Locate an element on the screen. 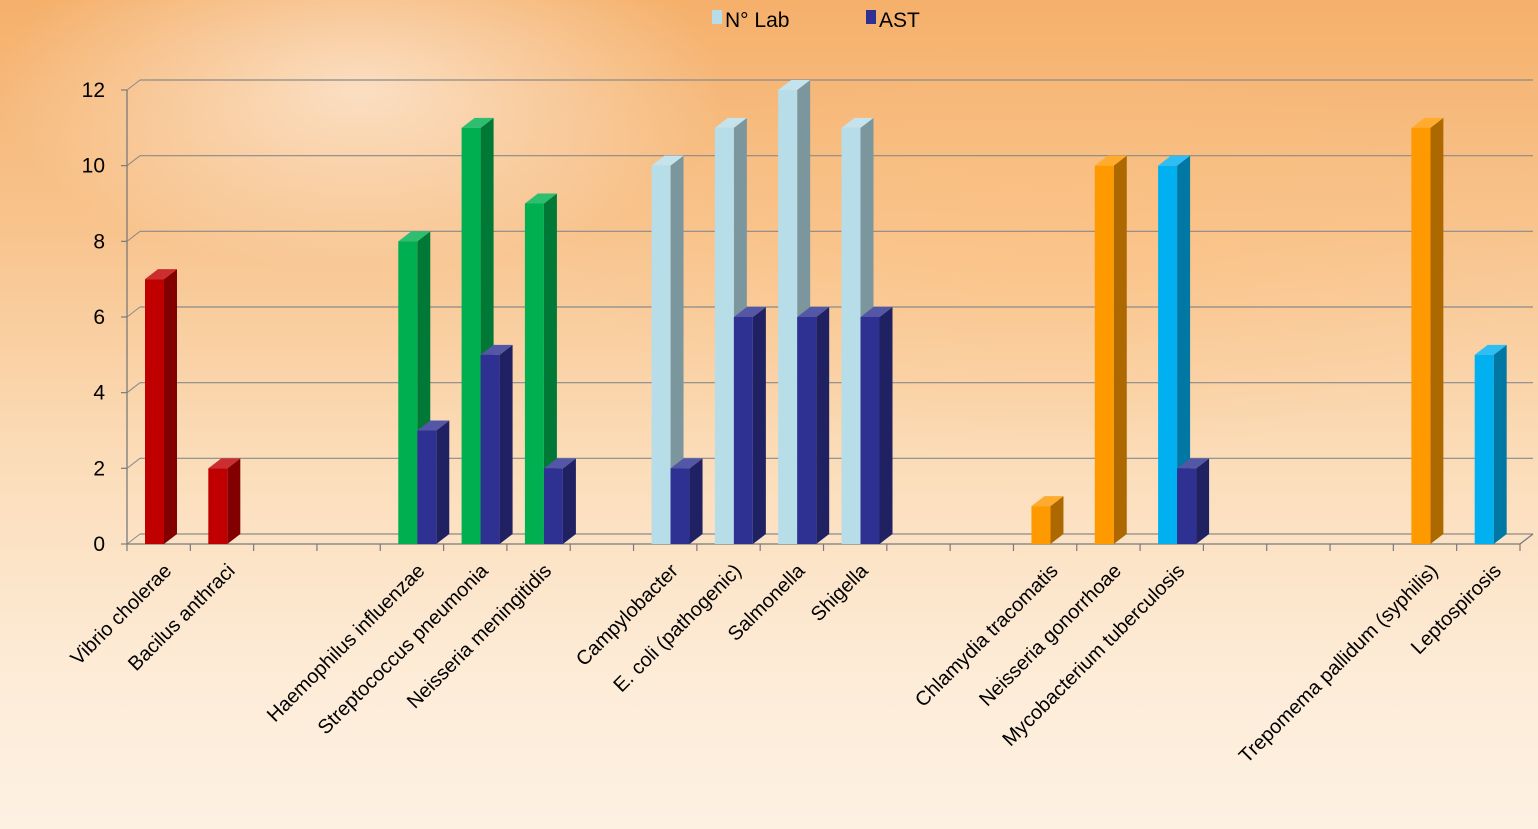 The width and height of the screenshot is (1538, 829). x-axis-depth is located at coordinates (1526, 539).